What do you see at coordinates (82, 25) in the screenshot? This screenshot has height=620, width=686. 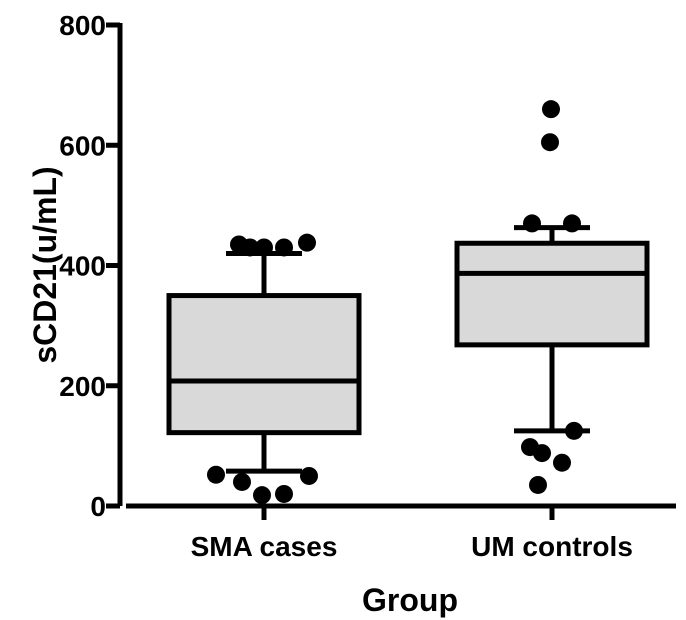 I see `y-tick-label: 800` at bounding box center [82, 25].